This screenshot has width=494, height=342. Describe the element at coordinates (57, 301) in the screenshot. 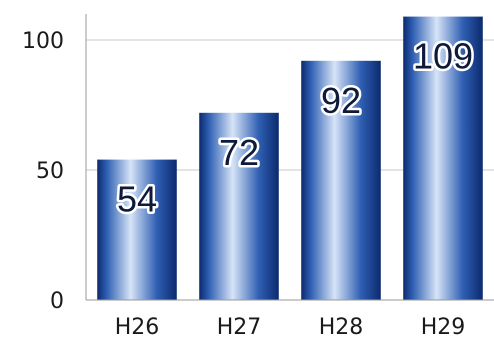

I see `y-tick-label: 0` at that location.